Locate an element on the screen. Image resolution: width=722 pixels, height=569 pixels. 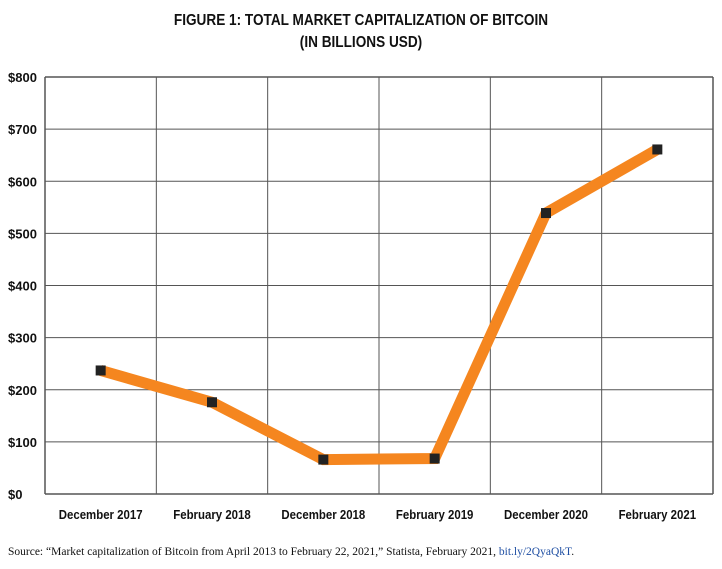
y-tick-label: $500 is located at coordinates (22, 233).